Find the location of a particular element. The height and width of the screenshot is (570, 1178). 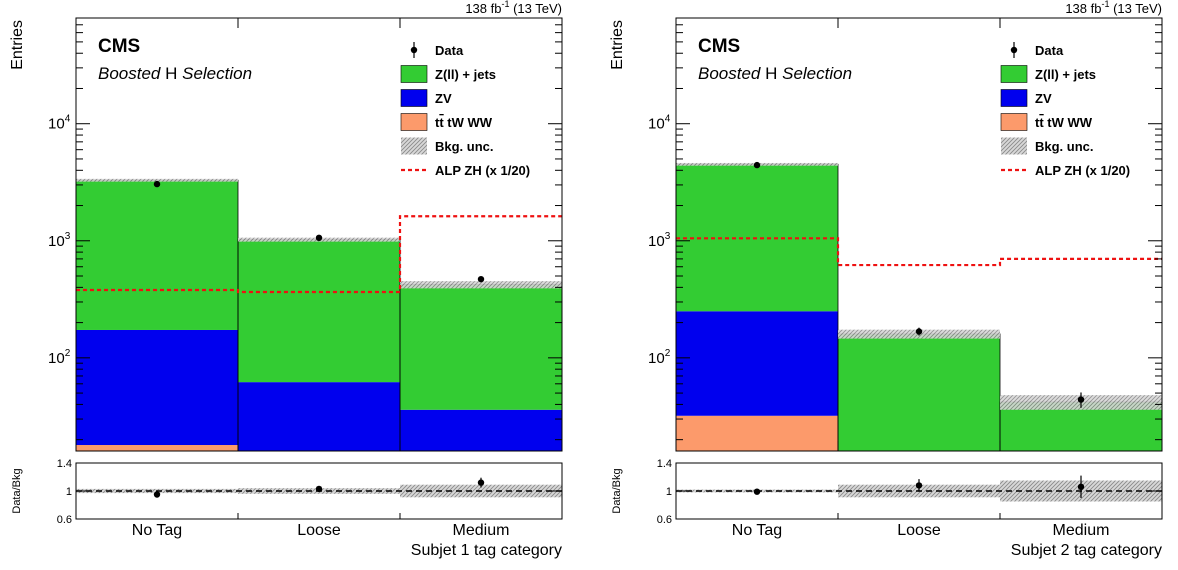

x-axis-label: Subjet 1 tag category is located at coordinates (486, 550).